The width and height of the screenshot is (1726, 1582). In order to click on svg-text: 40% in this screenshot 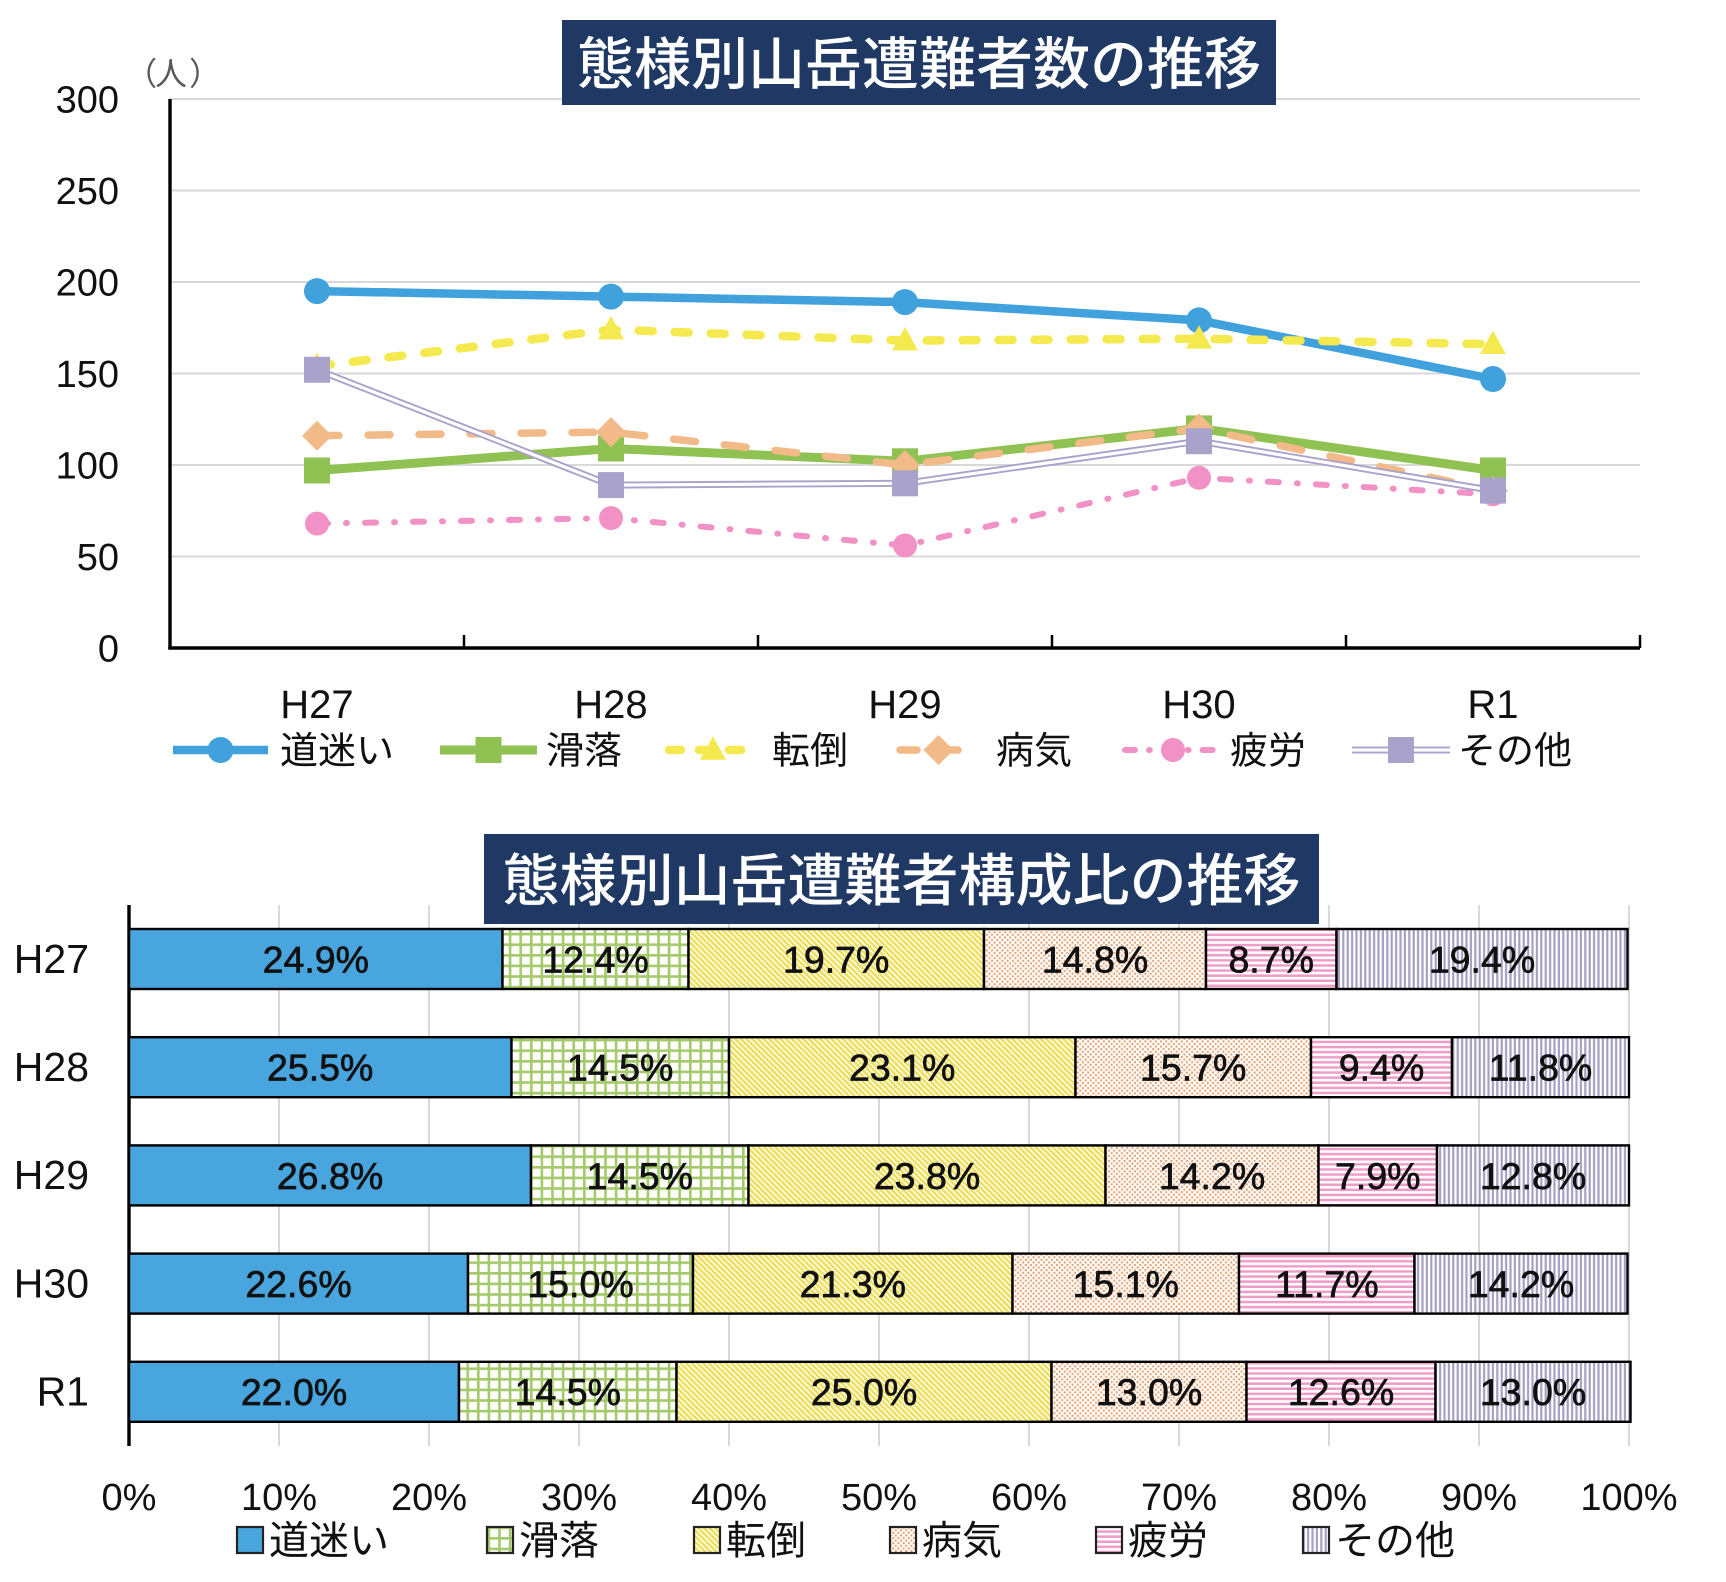, I will do `click(729, 1498)`.